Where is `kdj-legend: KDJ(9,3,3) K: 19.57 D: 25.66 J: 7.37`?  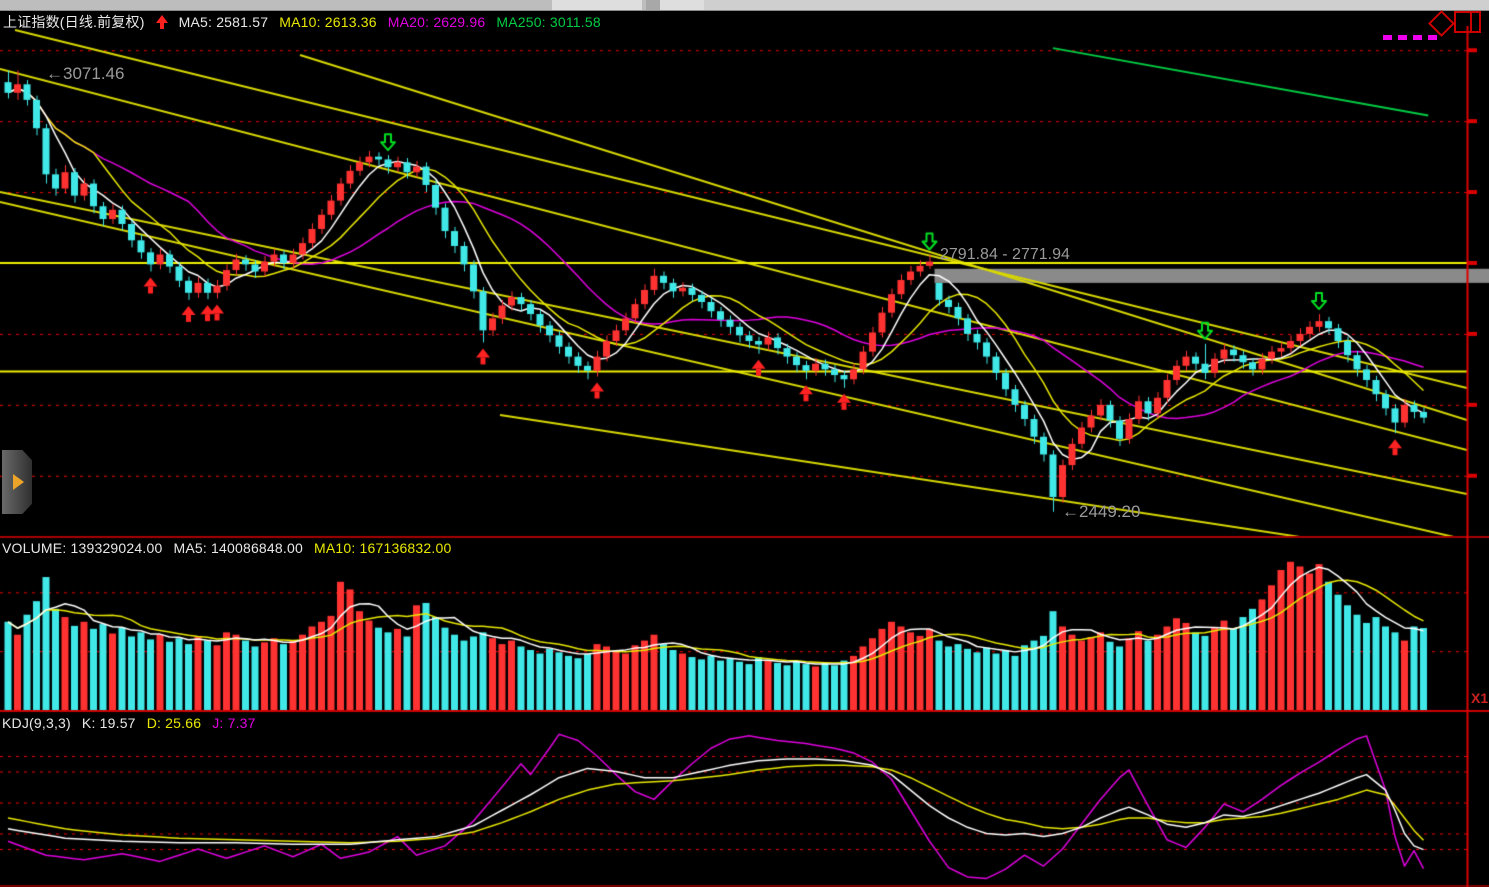
kdj-legend: KDJ(9,3,3) K: 19.57 D: 25.66 J: 7.37 is located at coordinates (134, 723).